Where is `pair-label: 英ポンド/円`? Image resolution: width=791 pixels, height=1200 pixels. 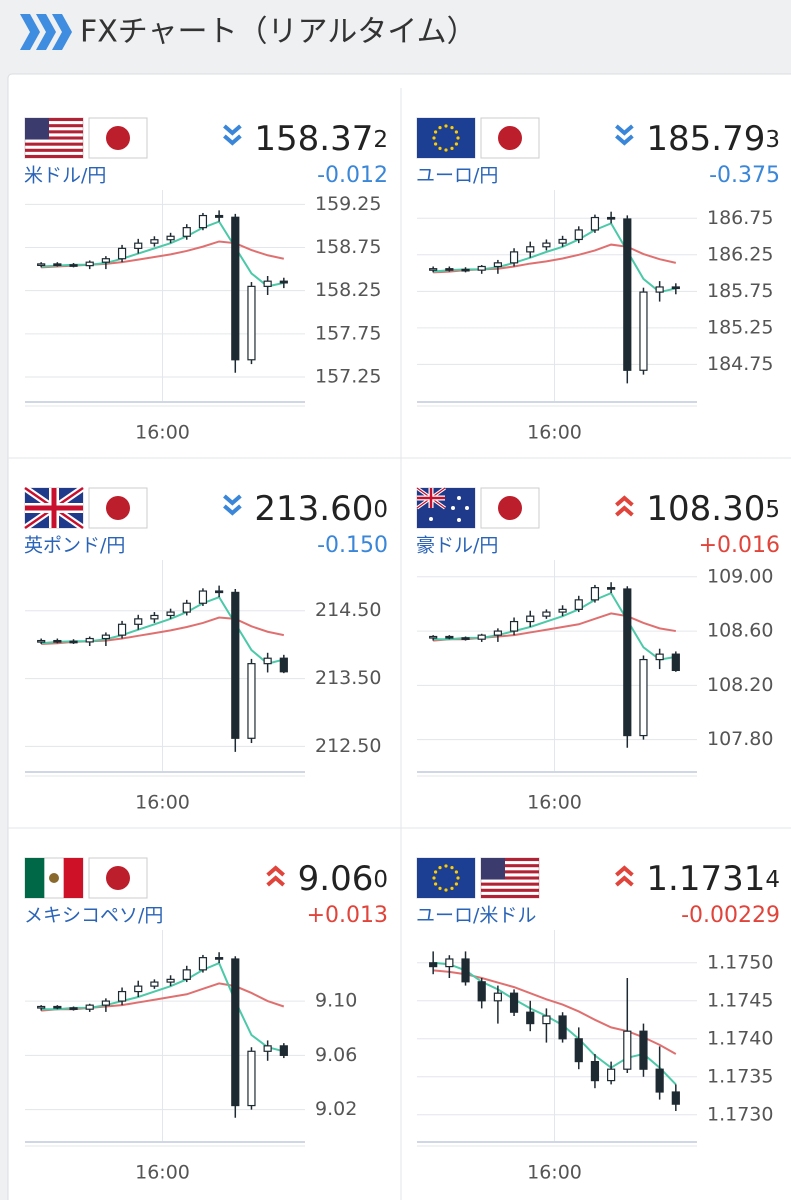 pair-label: 英ポンド/円 is located at coordinates (74, 546).